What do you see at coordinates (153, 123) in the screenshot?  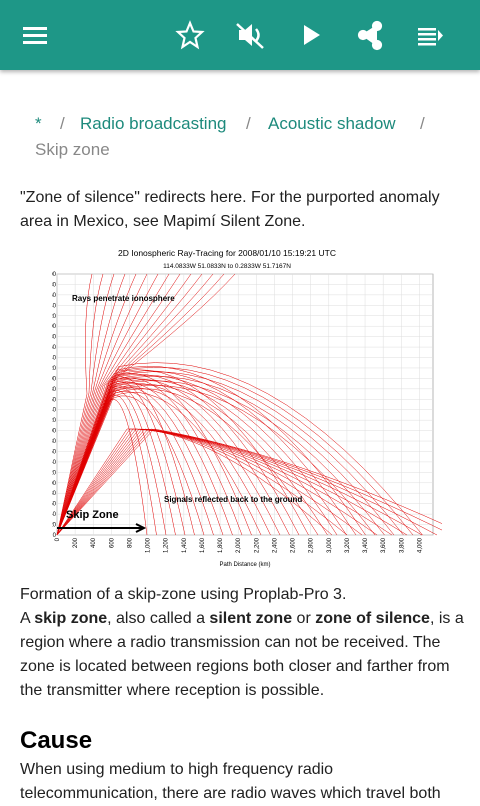 I see `breadcrumb-link: Radio broadcasting` at bounding box center [153, 123].